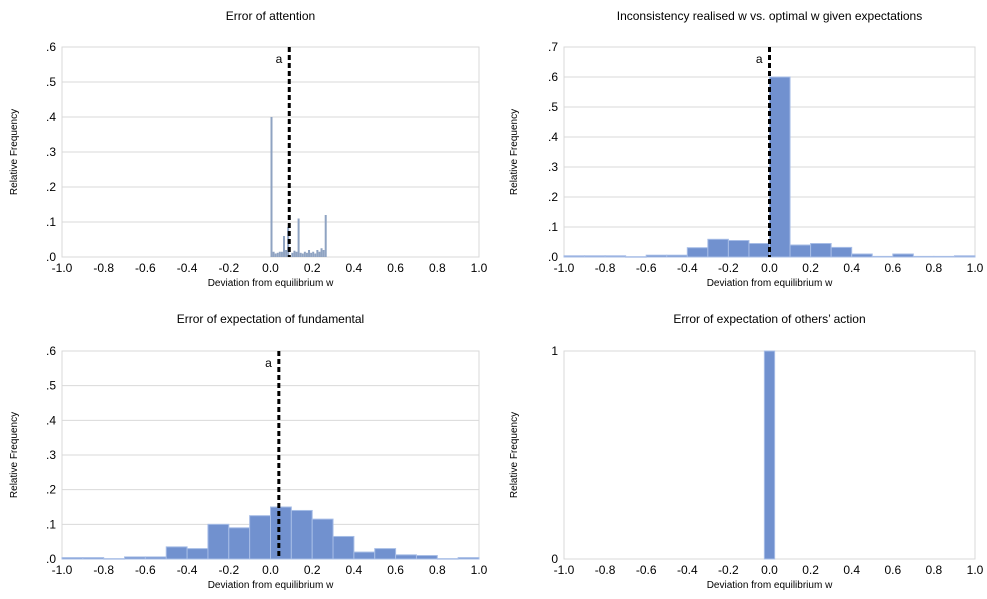 Image resolution: width=987 pixels, height=599 pixels. What do you see at coordinates (51, 82) in the screenshot?
I see `y-tick-label: .5` at bounding box center [51, 82].